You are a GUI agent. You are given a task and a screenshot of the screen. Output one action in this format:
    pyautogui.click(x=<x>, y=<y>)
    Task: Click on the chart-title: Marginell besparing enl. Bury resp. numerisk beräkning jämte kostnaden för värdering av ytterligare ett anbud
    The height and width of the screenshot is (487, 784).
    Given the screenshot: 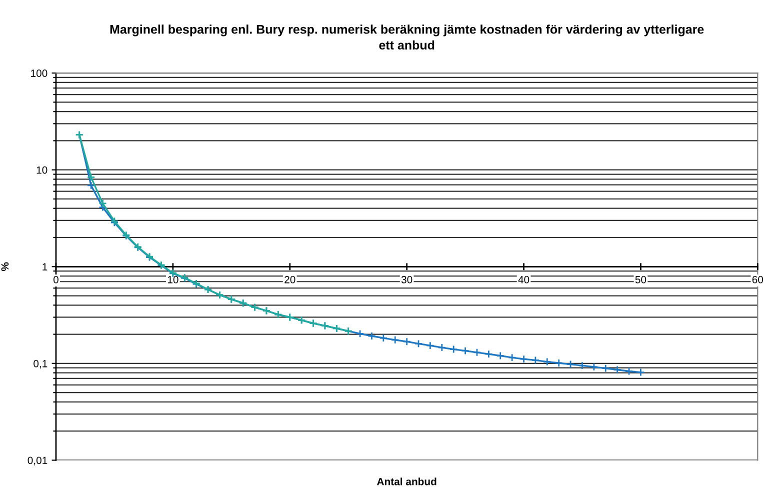 What is the action you would take?
    pyautogui.click(x=407, y=37)
    